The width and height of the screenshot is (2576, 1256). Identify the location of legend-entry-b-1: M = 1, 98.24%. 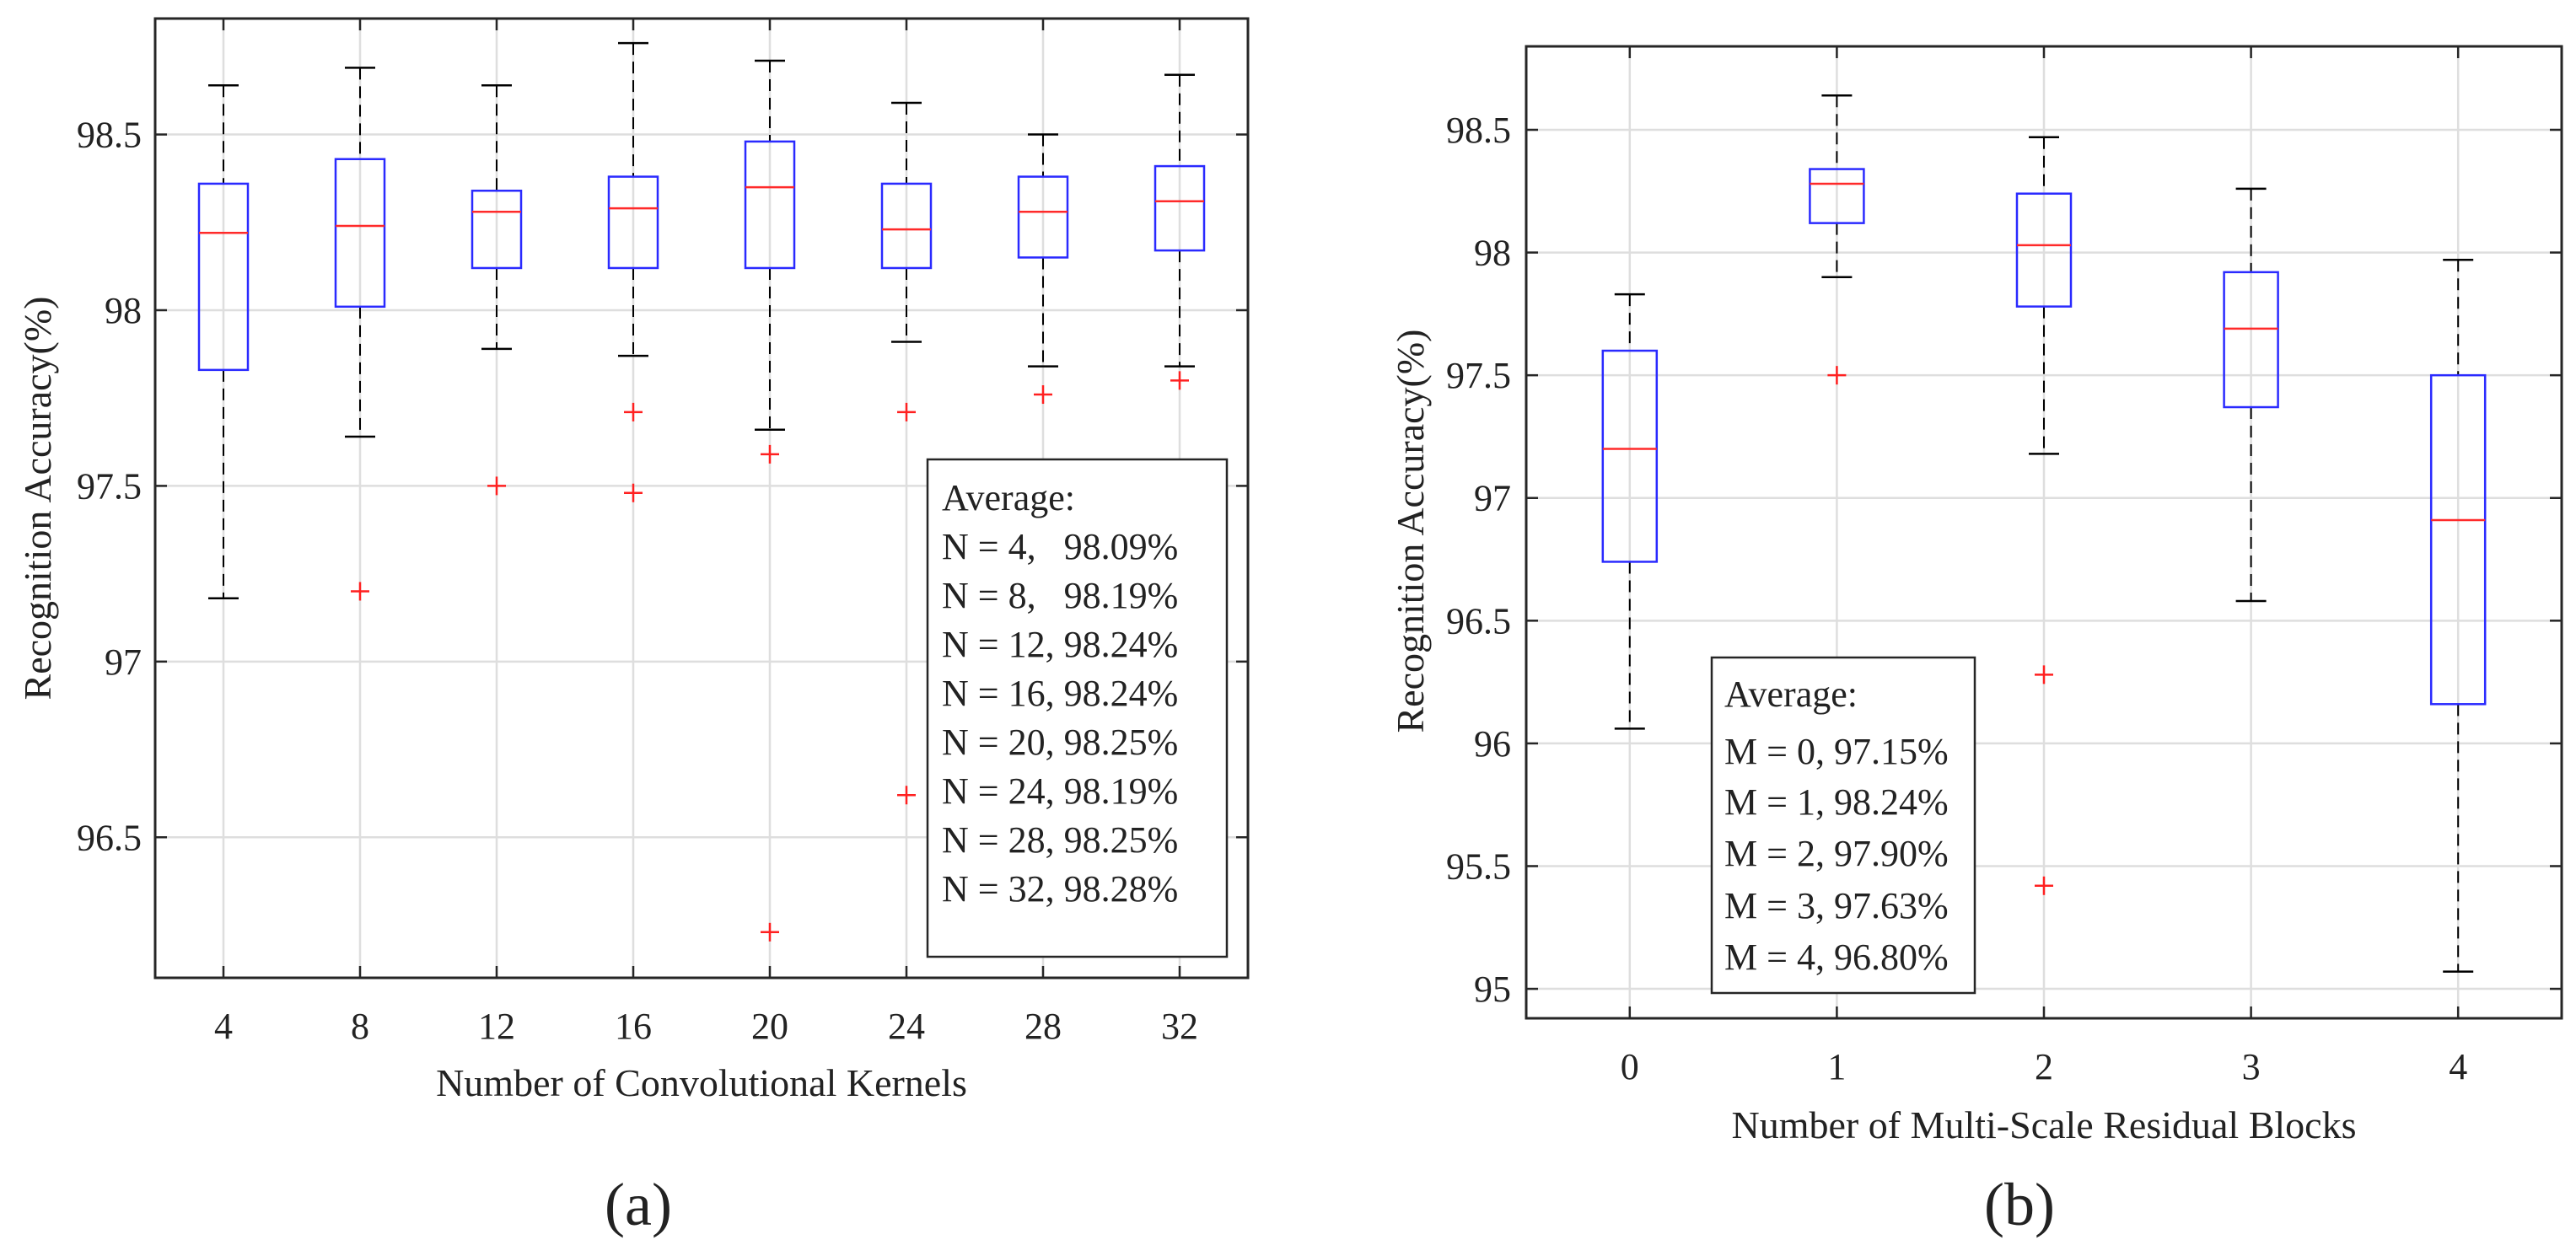
(1836, 802).